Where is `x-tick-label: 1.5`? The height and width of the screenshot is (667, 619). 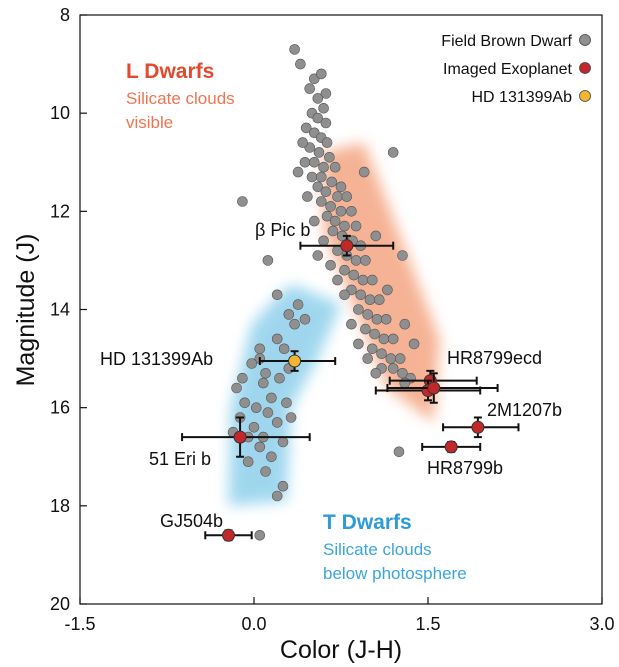 x-tick-label: 1.5 is located at coordinates (427, 624).